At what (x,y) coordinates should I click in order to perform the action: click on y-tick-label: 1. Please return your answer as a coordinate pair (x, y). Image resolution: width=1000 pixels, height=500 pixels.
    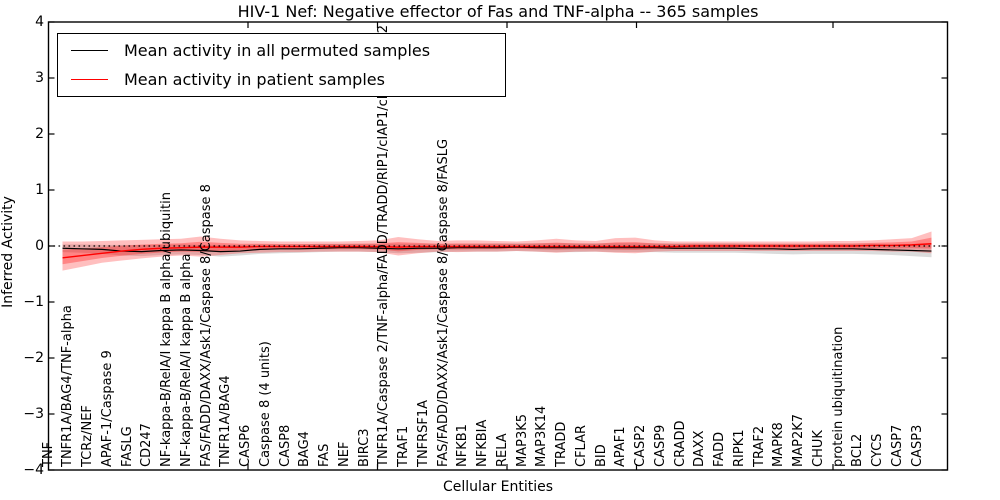
    Looking at the image, I should click on (39, 190).